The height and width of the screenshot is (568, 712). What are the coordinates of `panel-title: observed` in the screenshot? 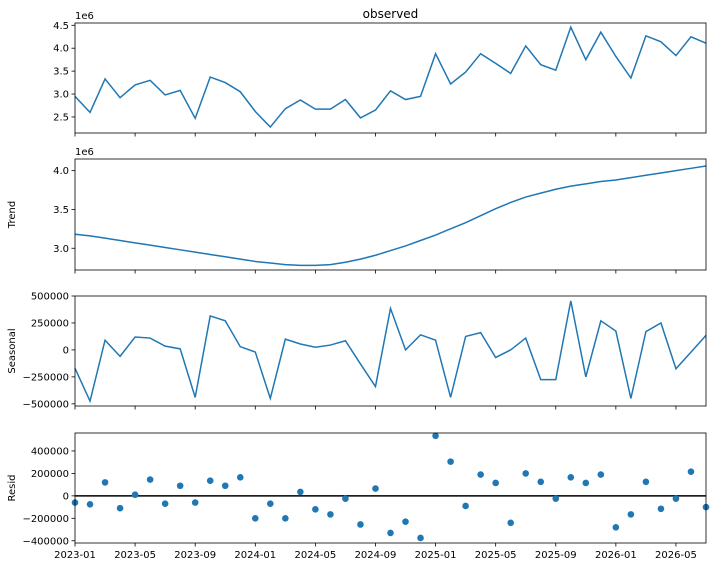 It's located at (391, 14).